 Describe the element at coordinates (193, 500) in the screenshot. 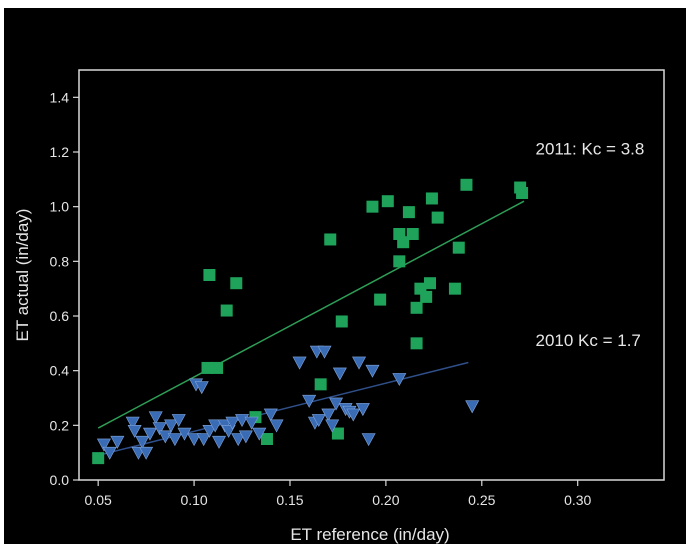

I see `x-tick-label: 0.10` at that location.